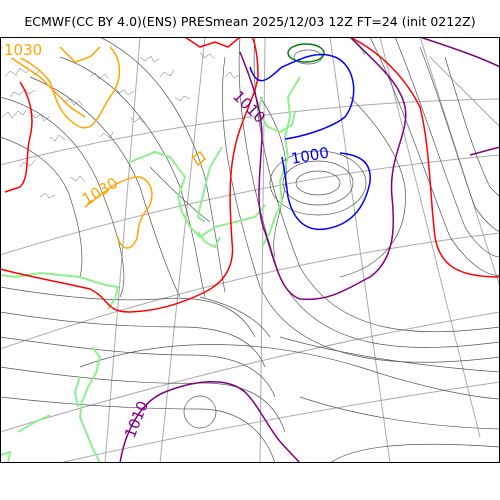 This screenshot has height=500, width=500. I want to click on contour-label: 1010, so click(136, 419).